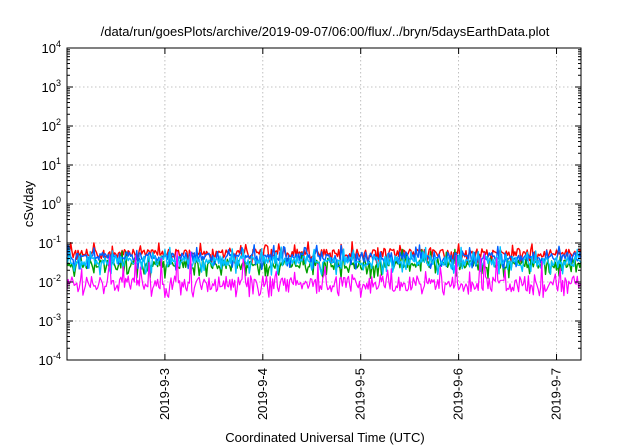  I want to click on data-series, so click(324, 269).